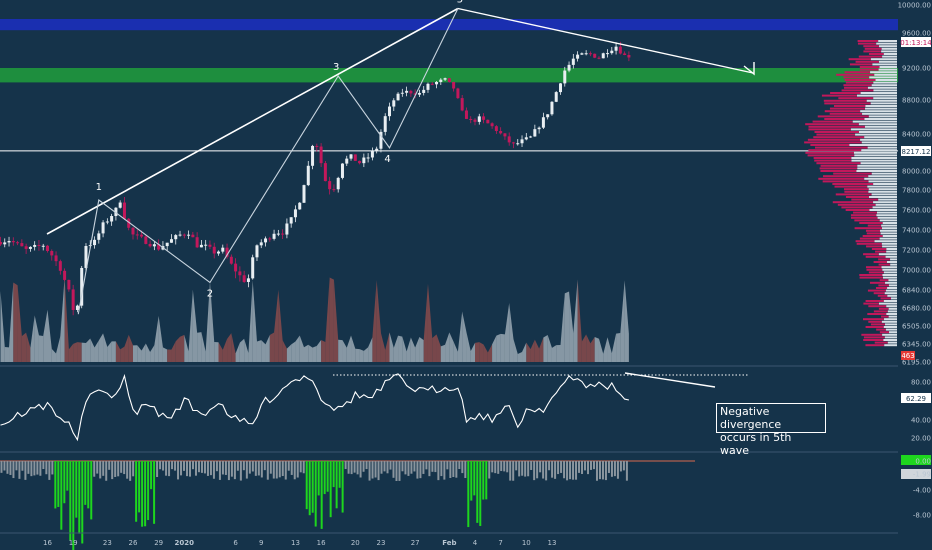 This screenshot has height=550, width=932. I want to click on annotation-line-2: occurs in 5th wave, so click(756, 444).